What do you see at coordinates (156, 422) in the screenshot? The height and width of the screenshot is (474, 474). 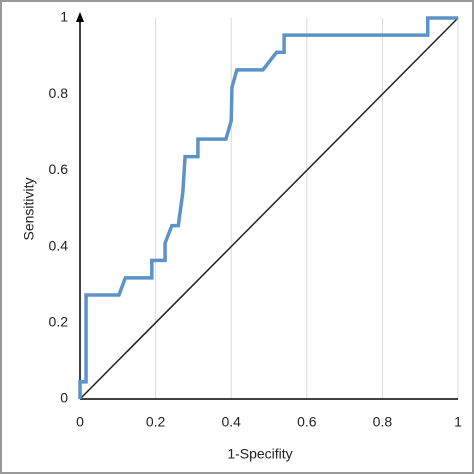 I see `x-tick-label: 0.2` at bounding box center [156, 422].